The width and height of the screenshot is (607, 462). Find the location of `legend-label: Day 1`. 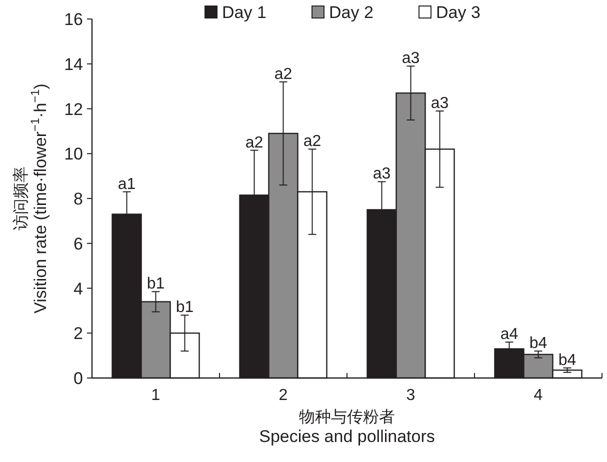

legend-label: Day 1 is located at coordinates (244, 12).